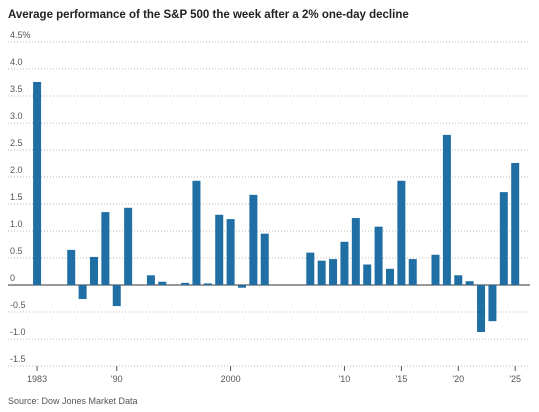 Image resolution: width=539 pixels, height=412 pixels. What do you see at coordinates (18, 359) in the screenshot?
I see `y-tick-label: -1.5` at bounding box center [18, 359].